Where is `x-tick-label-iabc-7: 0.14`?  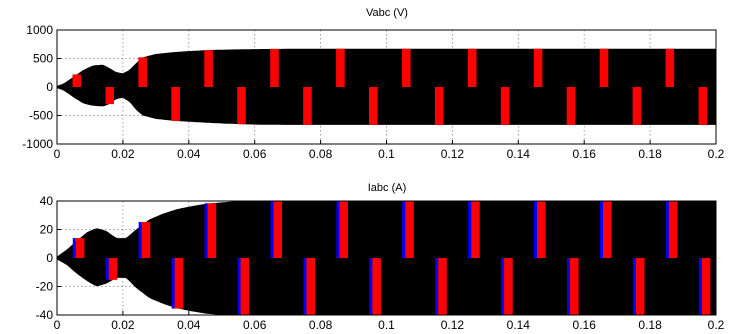
x-tick-label-iabc-7: 0.14 is located at coordinates (519, 325).